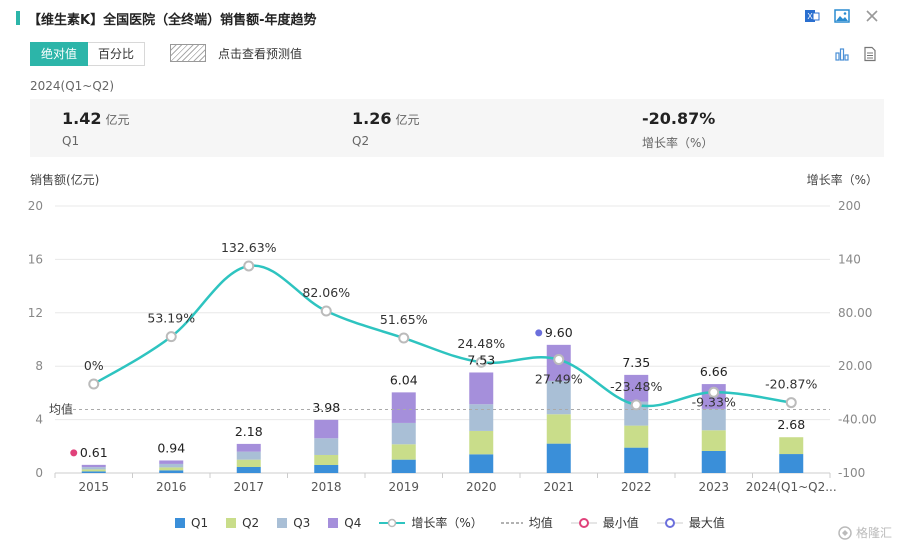 This screenshot has height=548, width=900. What do you see at coordinates (39, 420) in the screenshot?
I see `y-tick-label: 4` at bounding box center [39, 420].